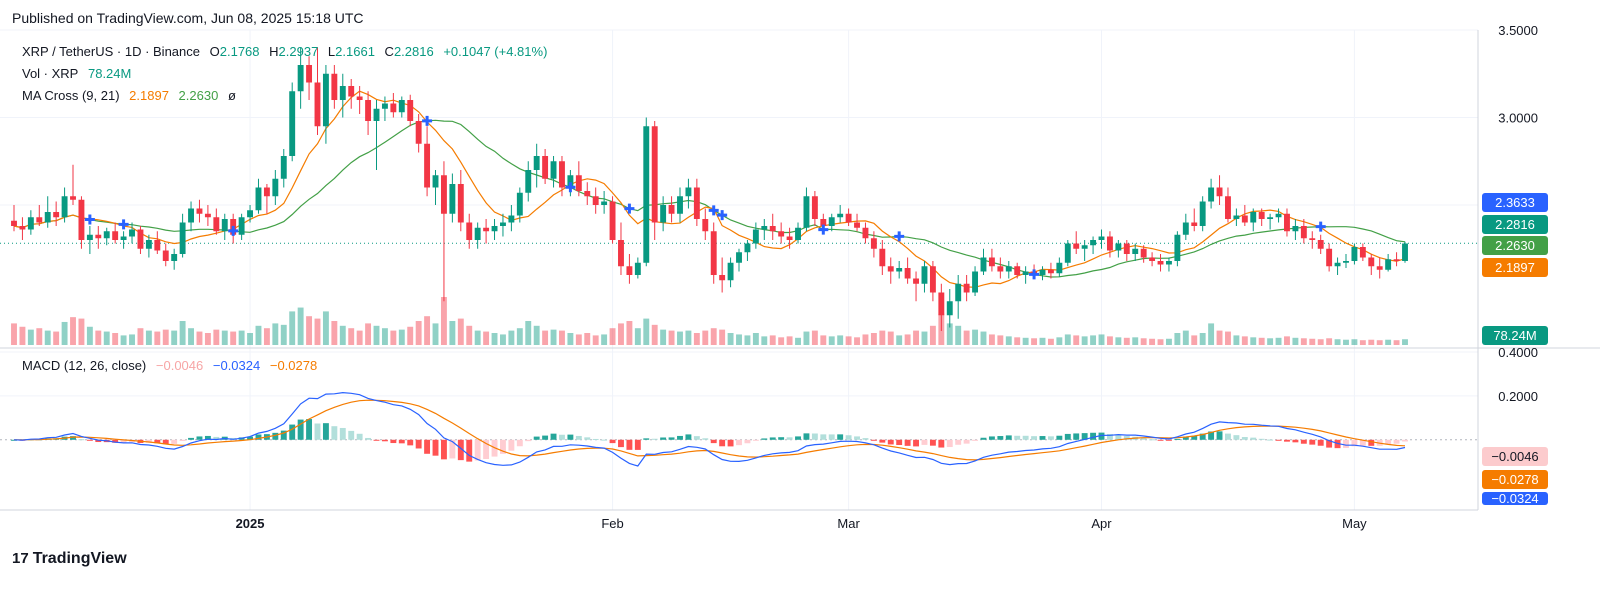 Image resolution: width=1600 pixels, height=592 pixels. I want to click on macd-signal-line, so click(710, 430).